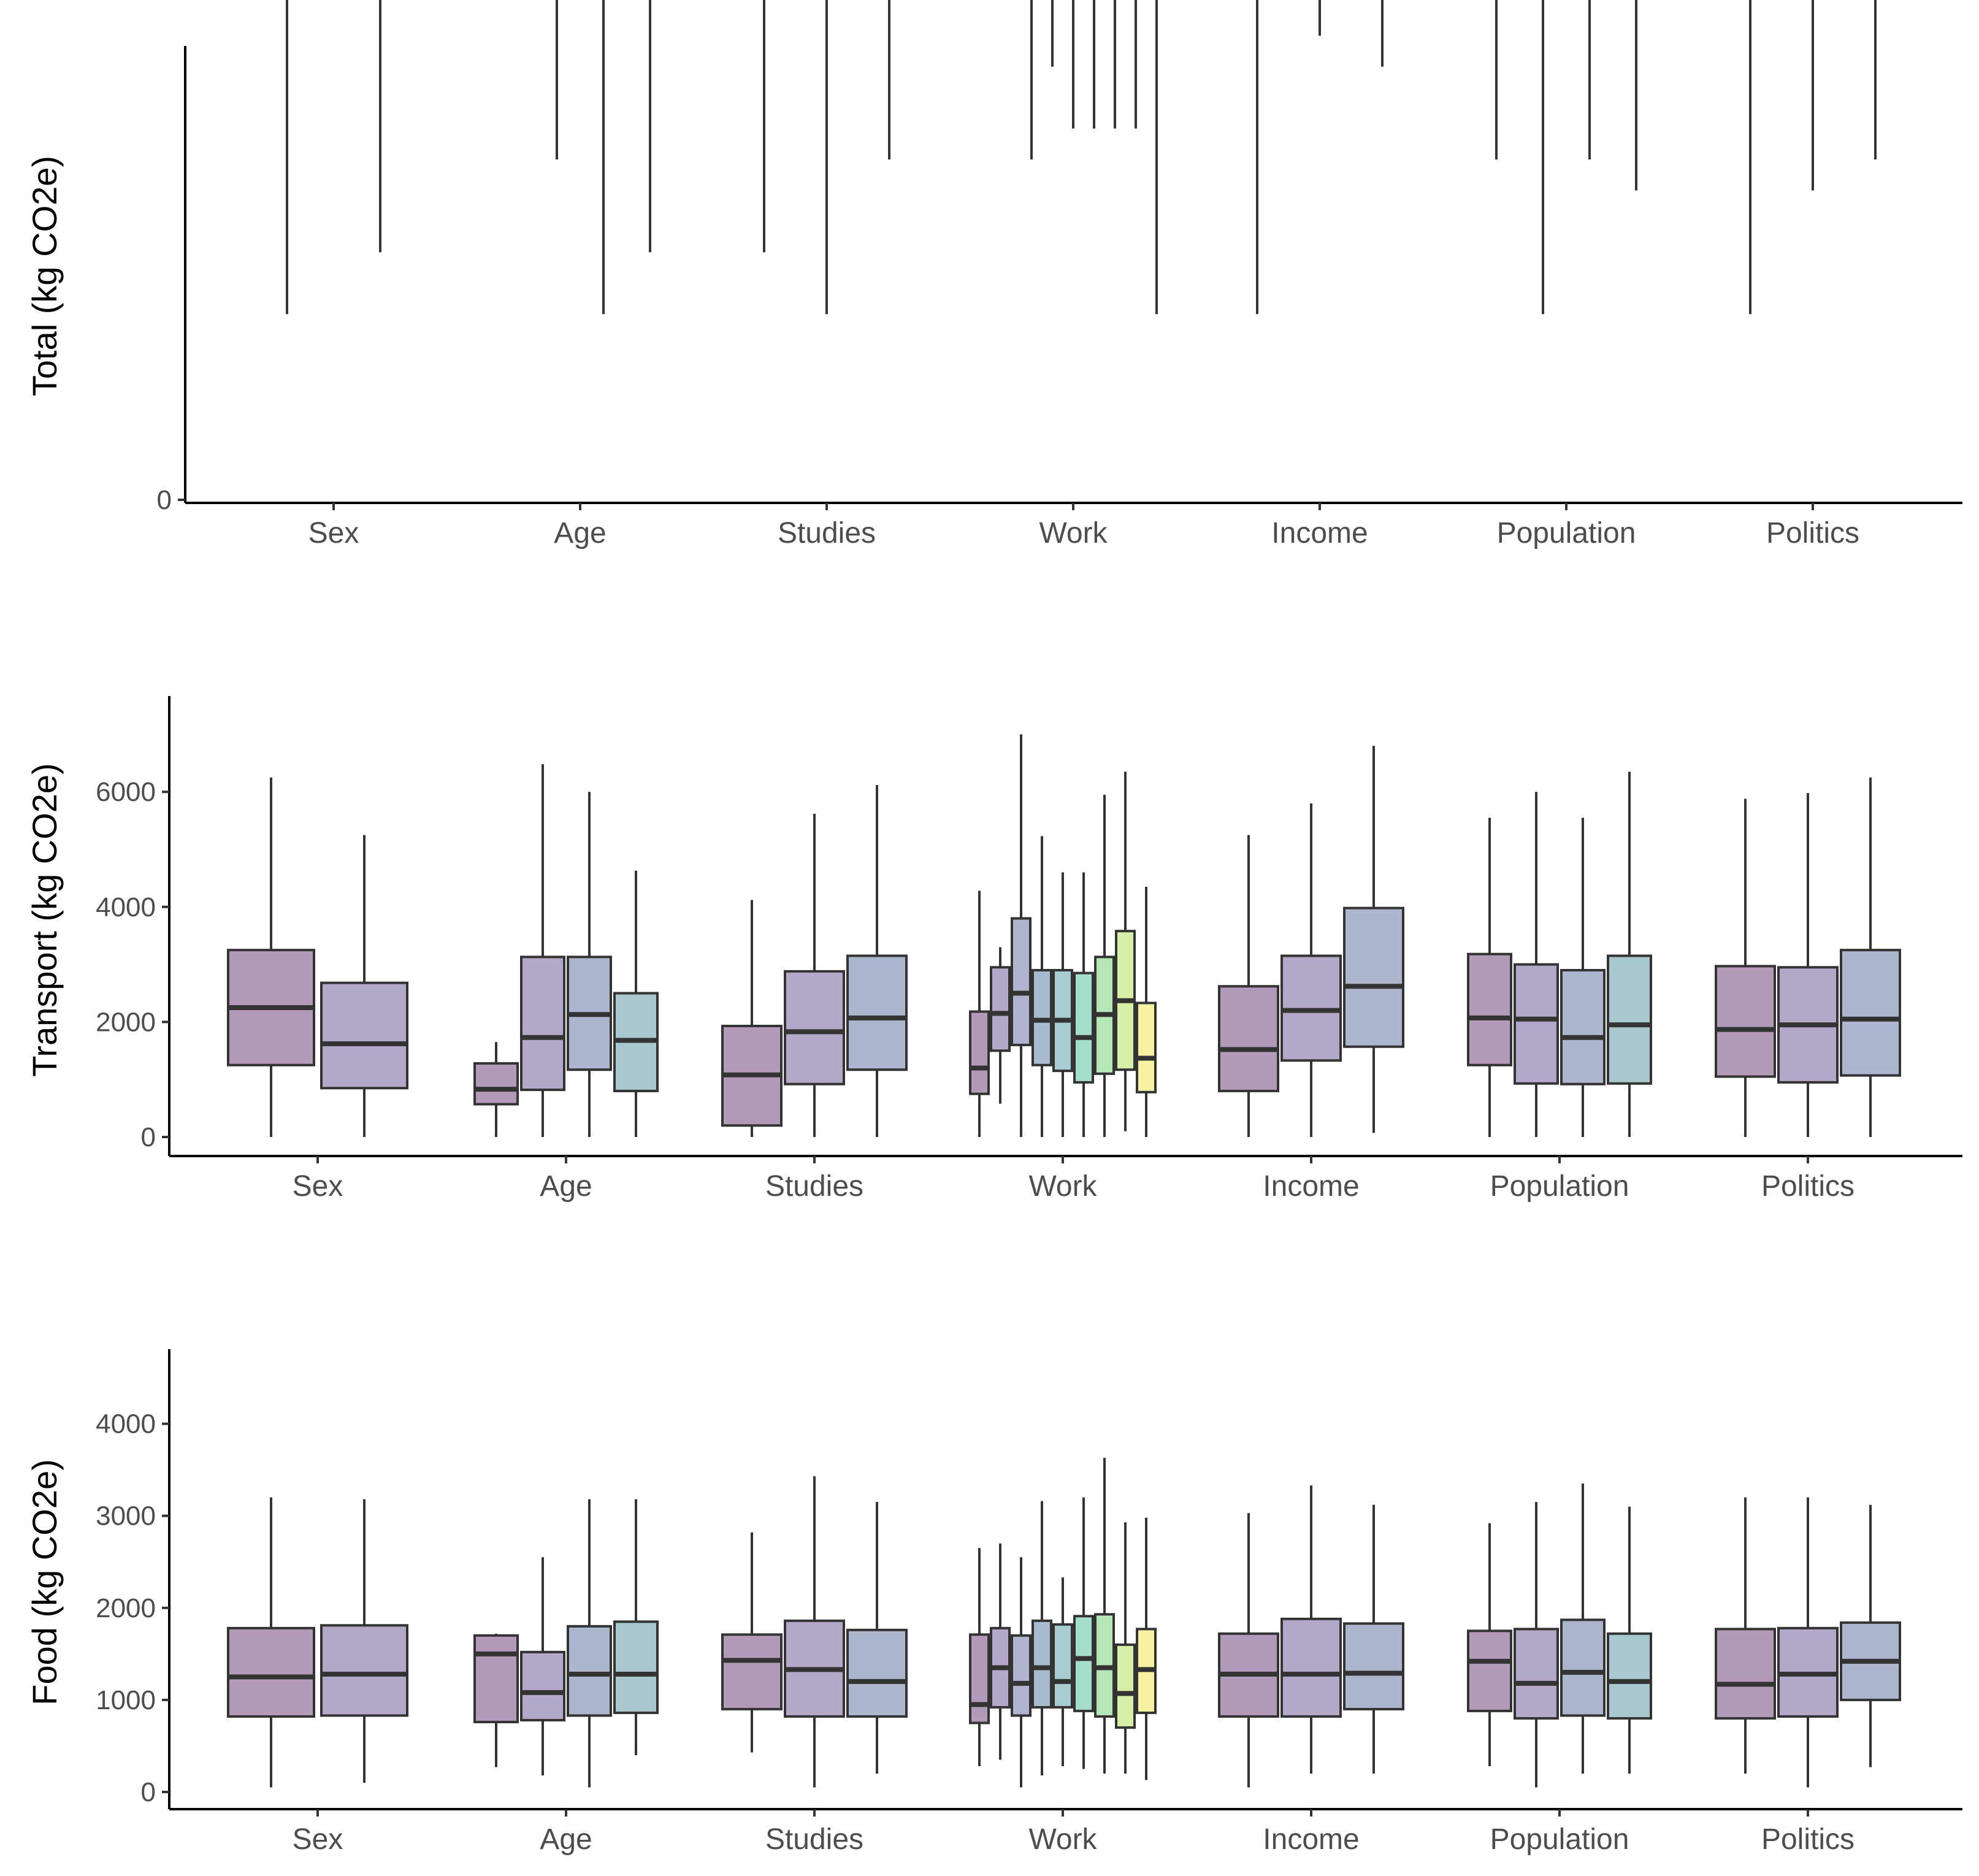  What do you see at coordinates (814, 1840) in the screenshot?
I see `x-tick-label: Studies` at bounding box center [814, 1840].